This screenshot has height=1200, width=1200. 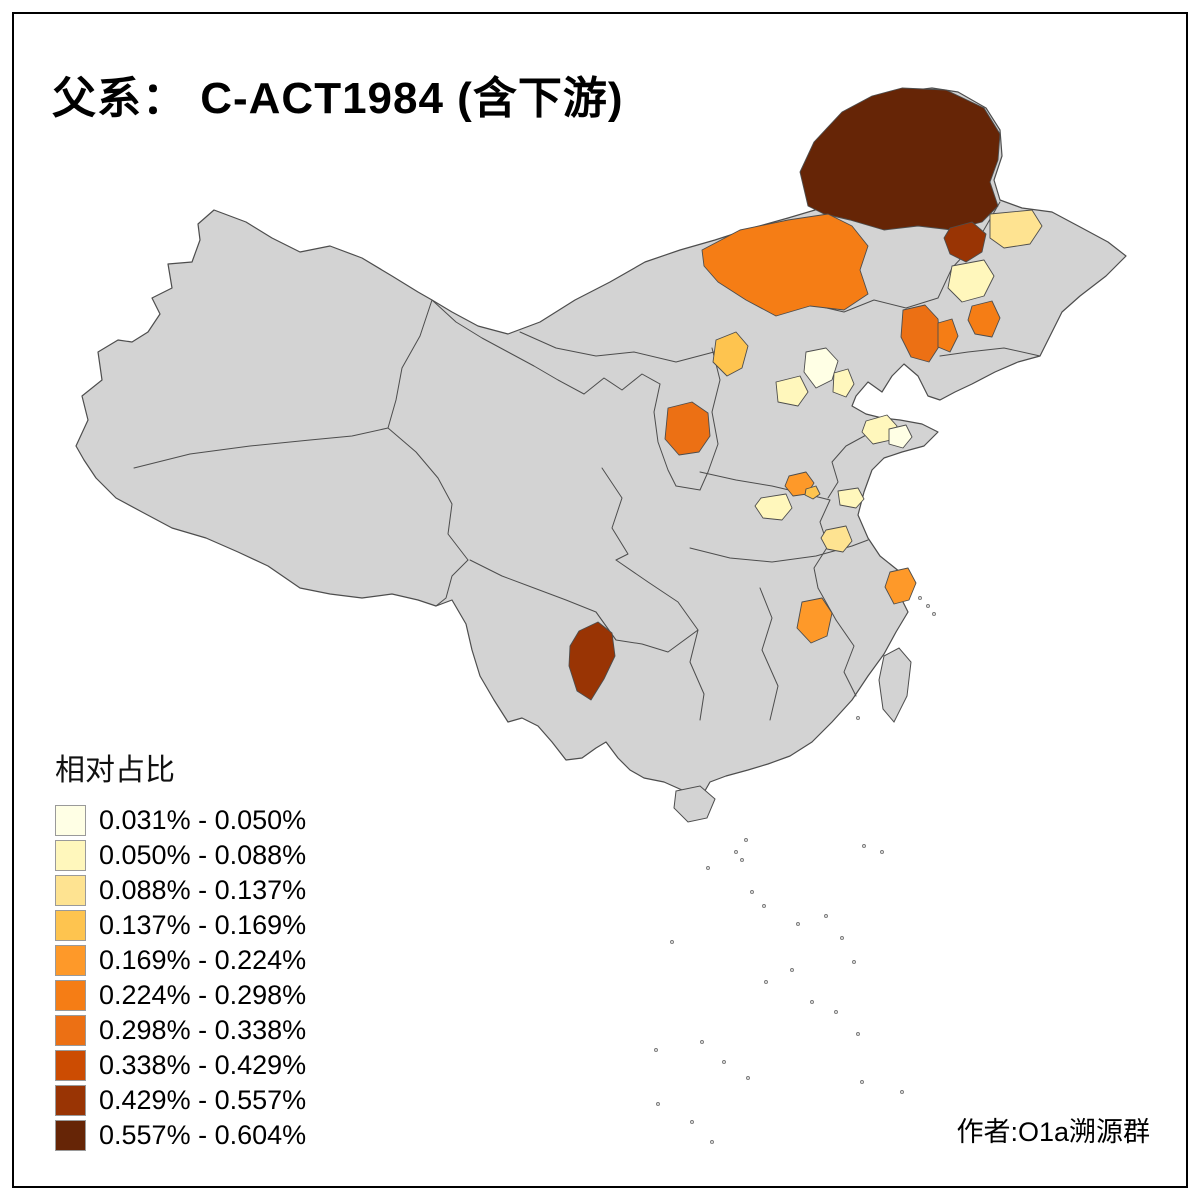 I want to click on legend-row: 0.338% - 0.429%, so click(x=180, y=1065).